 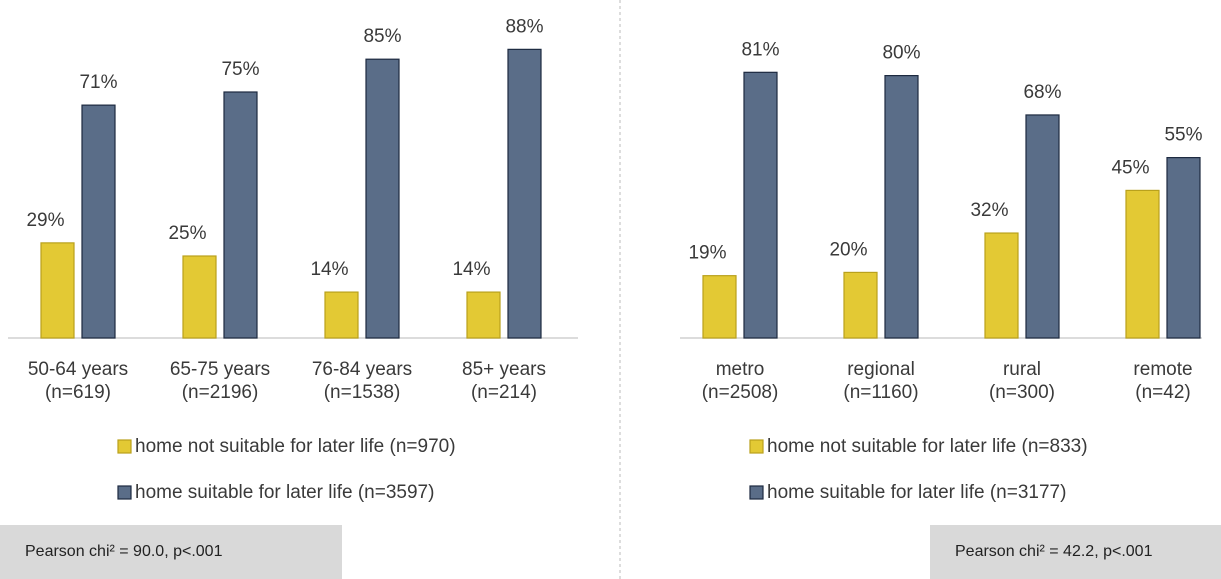 What do you see at coordinates (927, 446) in the screenshot?
I see `legend-label: home not suitable for later life (n=833)` at bounding box center [927, 446].